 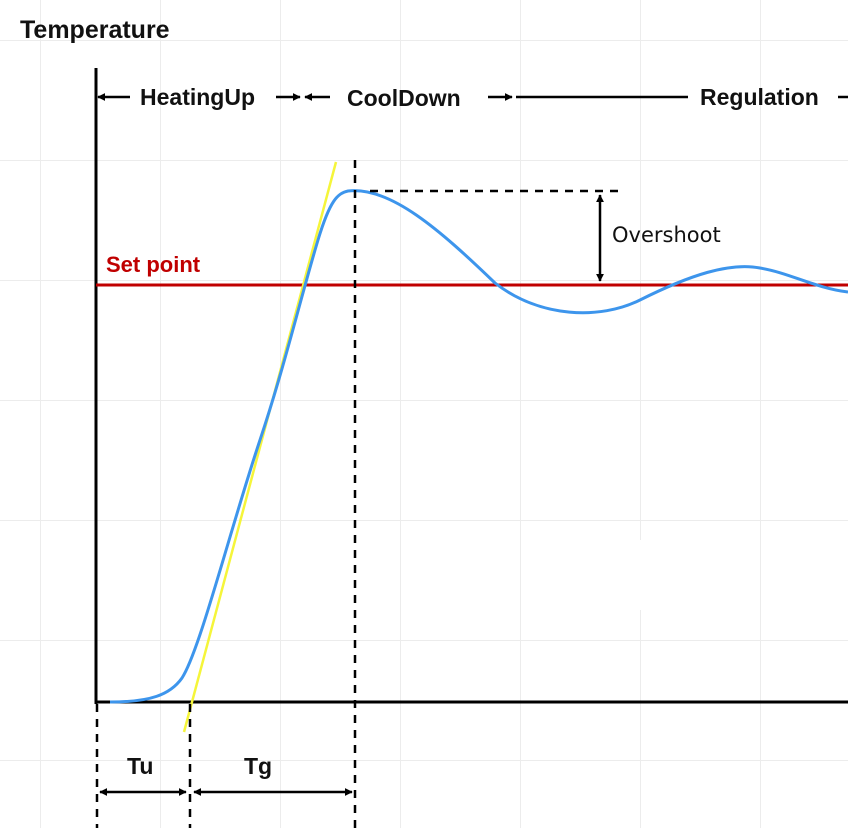 What do you see at coordinates (655, 575) in the screenshot?
I see `background-patch` at bounding box center [655, 575].